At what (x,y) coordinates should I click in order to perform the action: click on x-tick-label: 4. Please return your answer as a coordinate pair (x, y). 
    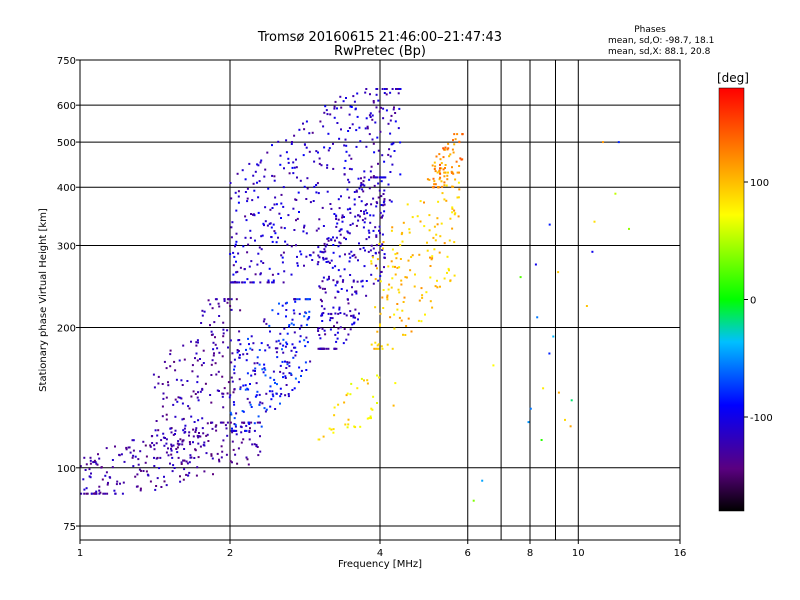
    Looking at the image, I should click on (380, 553).